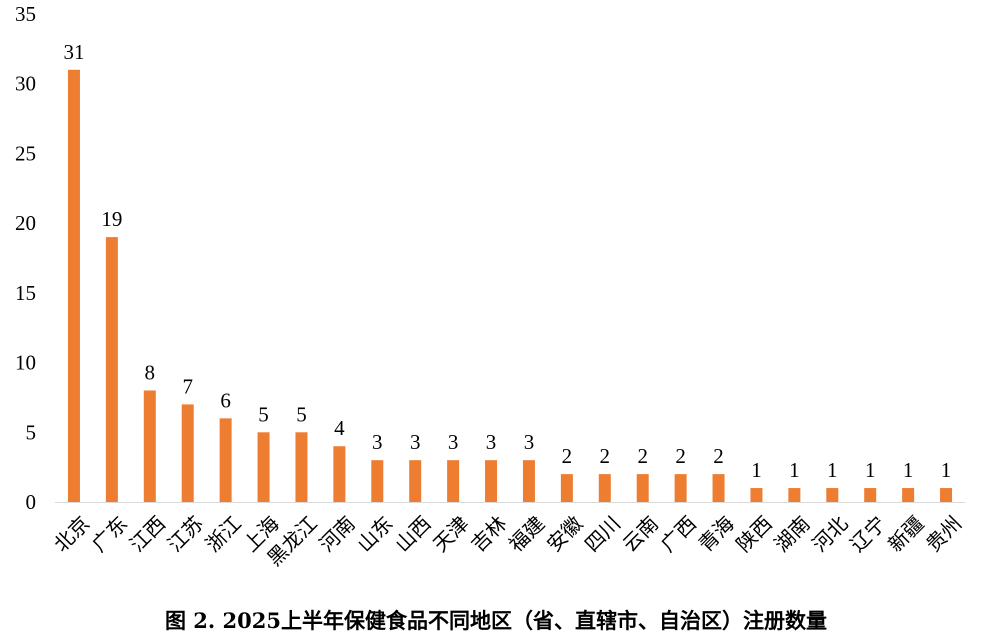  I want to click on x-category-label: 广西, so click(678, 533).